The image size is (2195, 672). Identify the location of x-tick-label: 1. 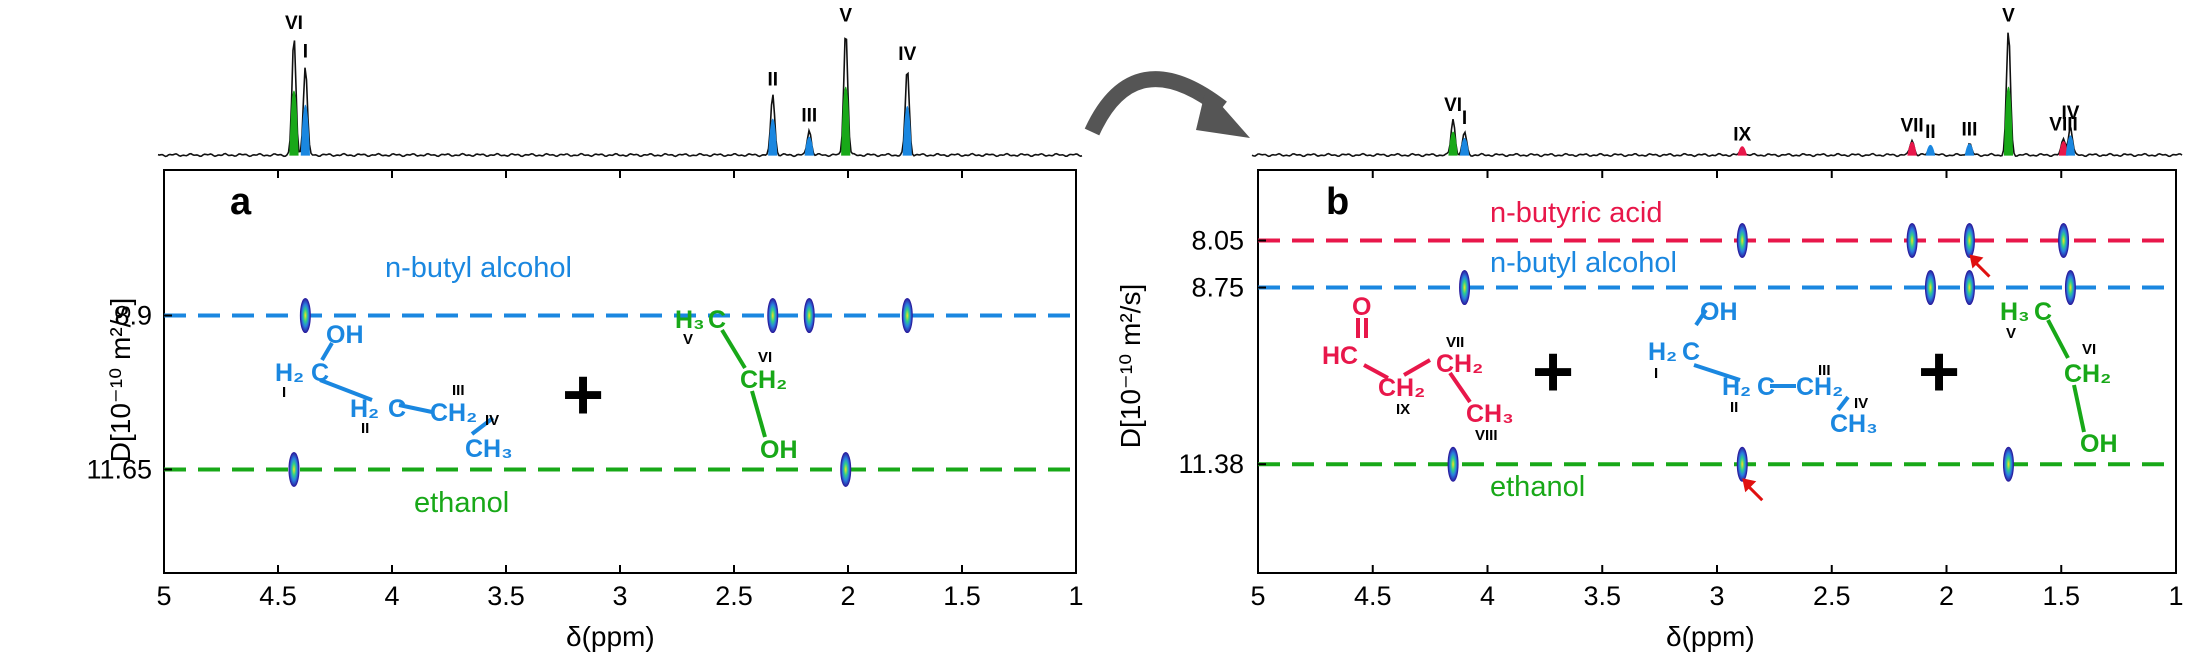
(2175, 596).